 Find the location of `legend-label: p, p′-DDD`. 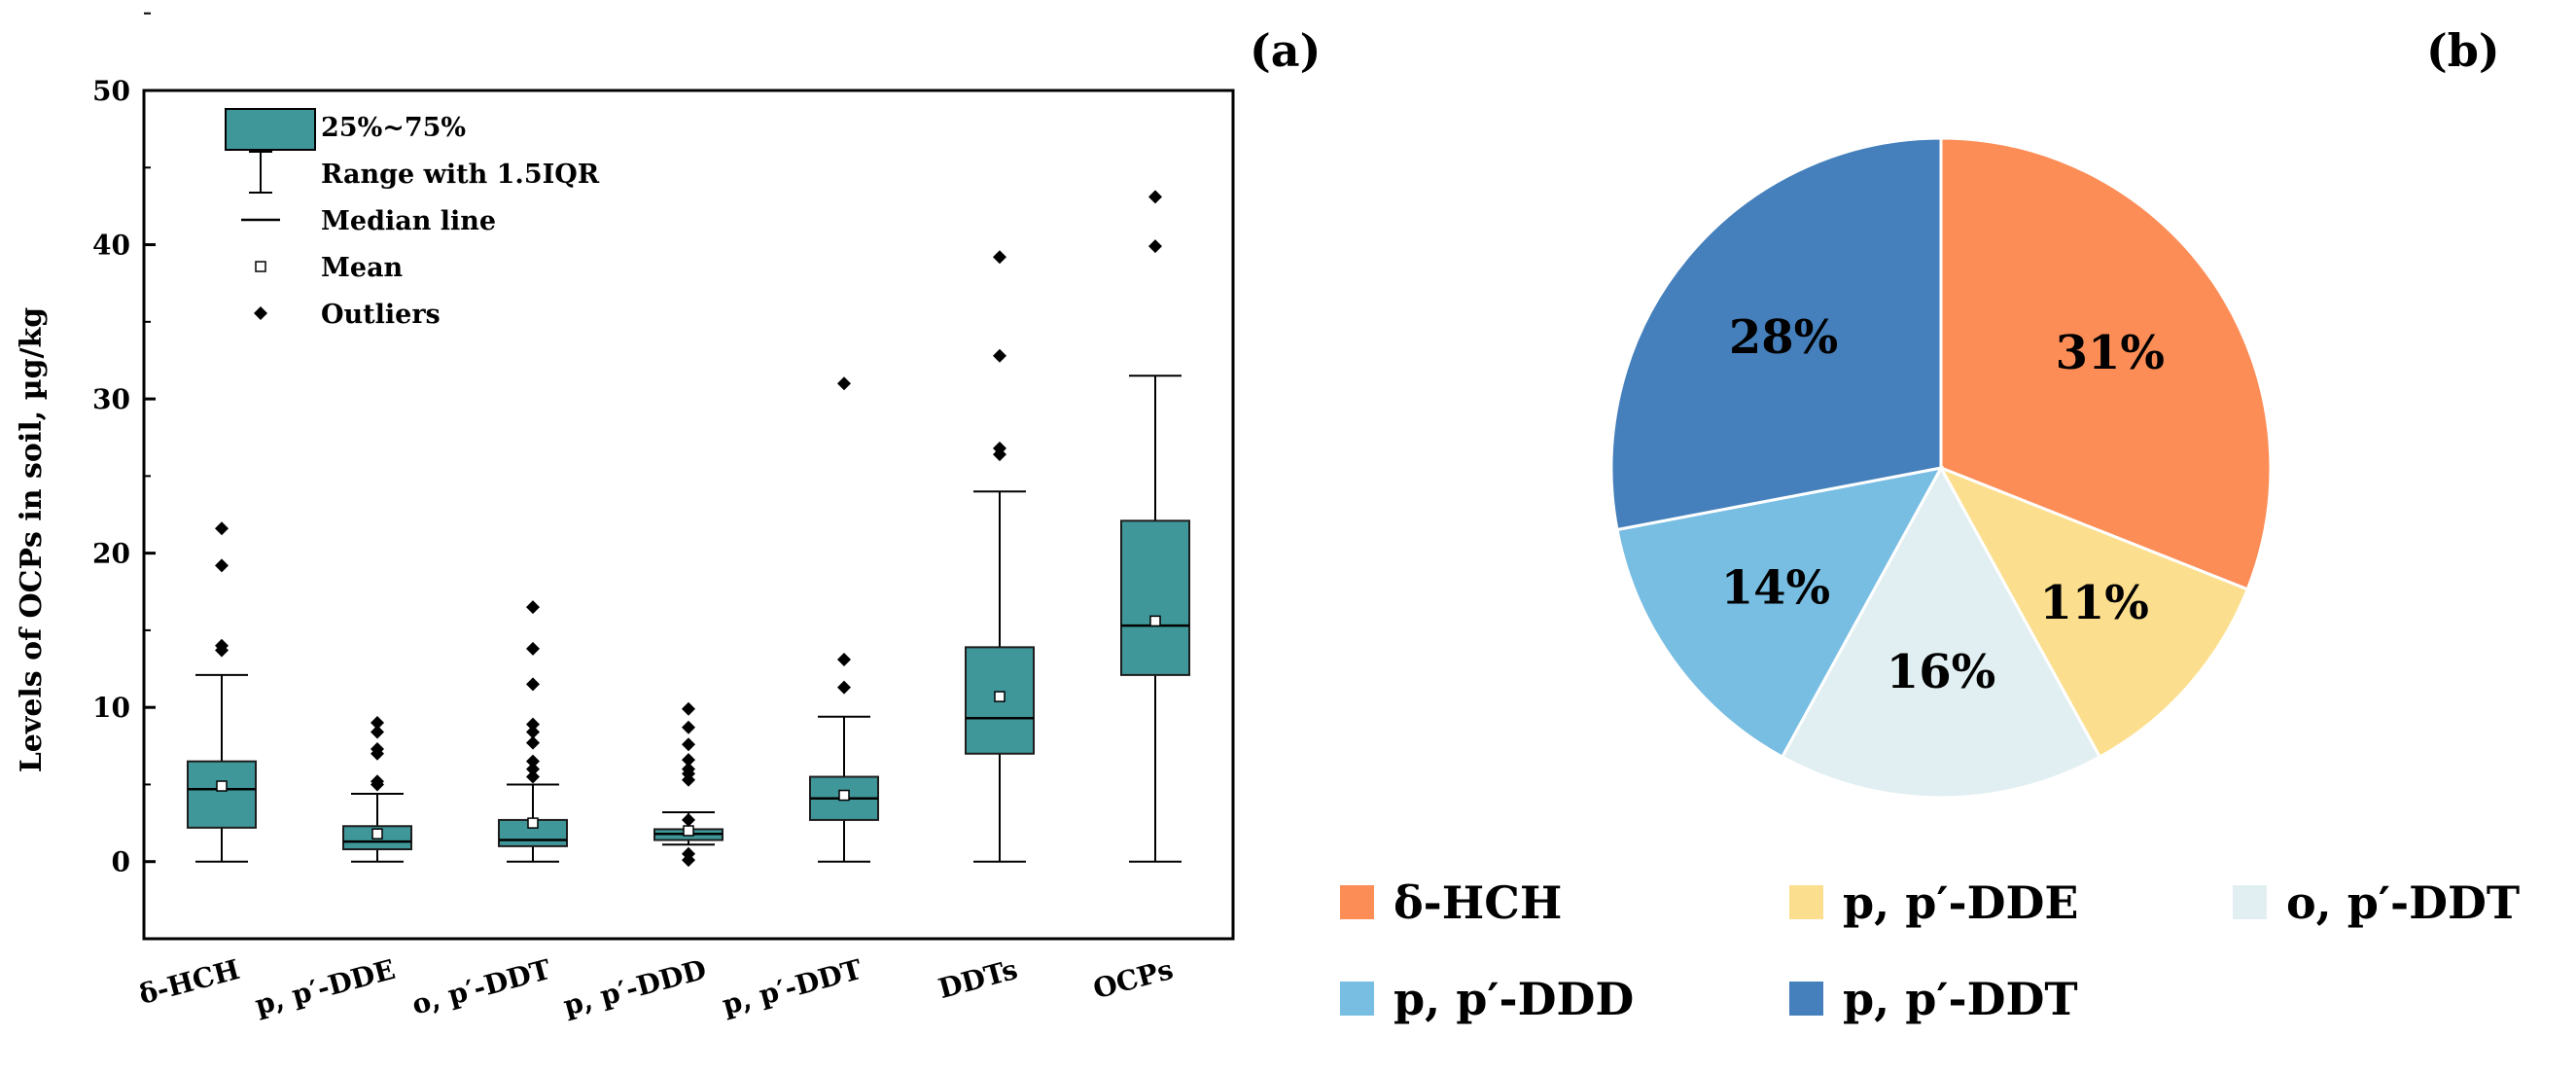

legend-label: p, p′-DDD is located at coordinates (1514, 999).